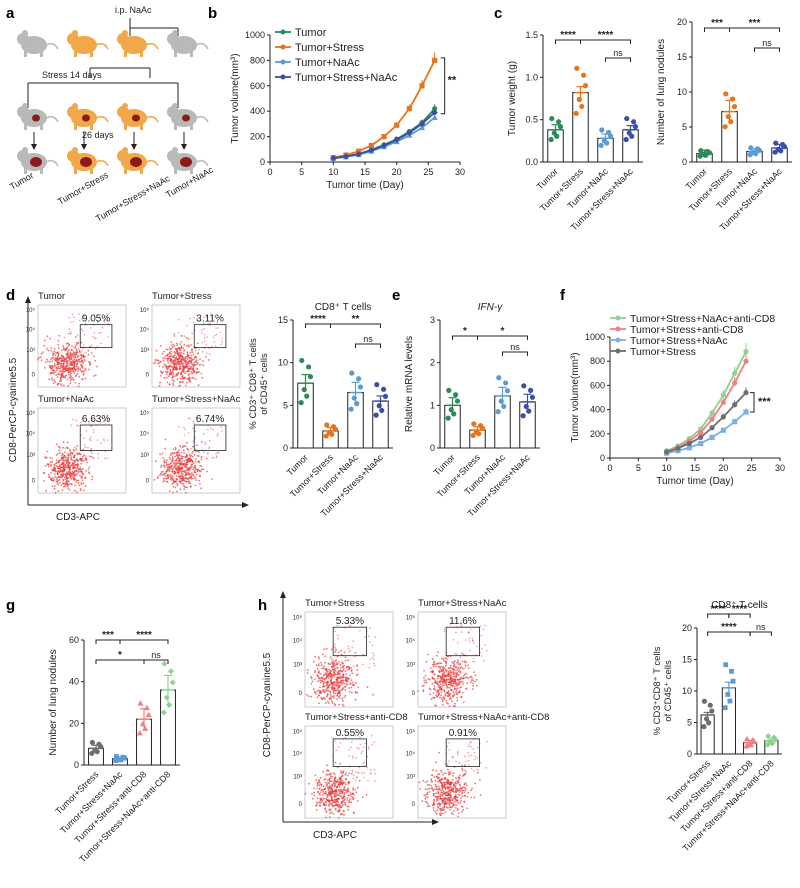 The width and height of the screenshot is (800, 888). I want to click on x-axis-label: Tumor time (Day), so click(364, 185).